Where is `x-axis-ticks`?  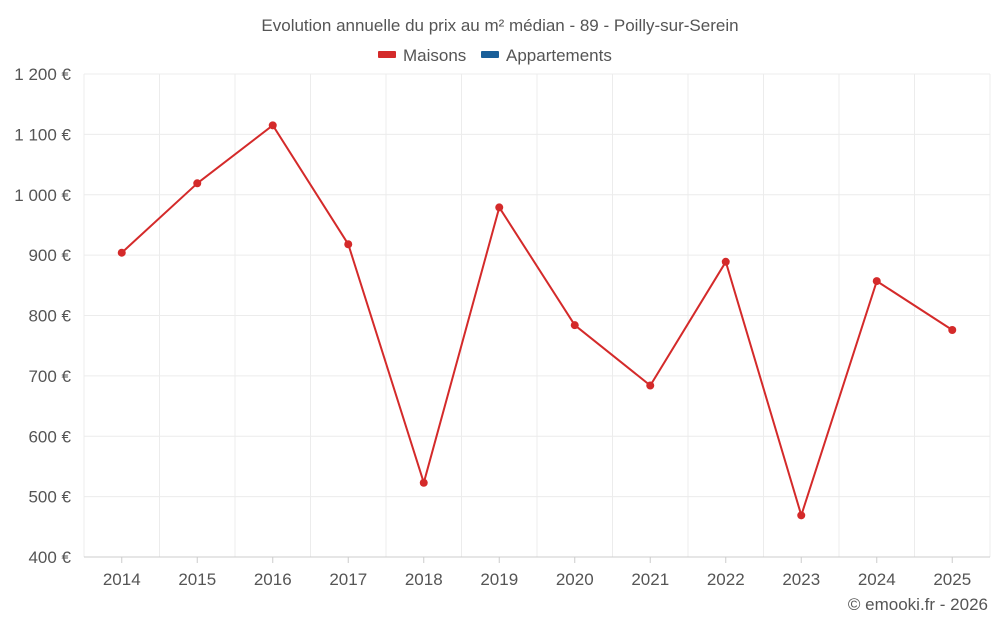
x-axis-ticks is located at coordinates (537, 560).